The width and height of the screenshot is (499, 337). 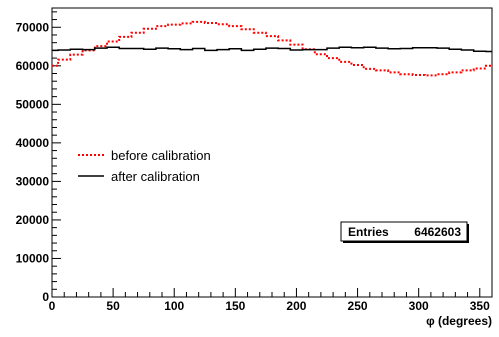 I want to click on stats-entries-value: 6462603, so click(x=437, y=232).